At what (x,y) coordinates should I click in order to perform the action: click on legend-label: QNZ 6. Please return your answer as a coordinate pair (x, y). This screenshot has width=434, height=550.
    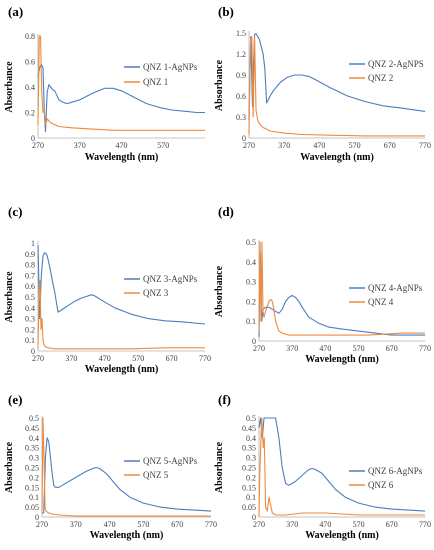
    Looking at the image, I should click on (381, 485).